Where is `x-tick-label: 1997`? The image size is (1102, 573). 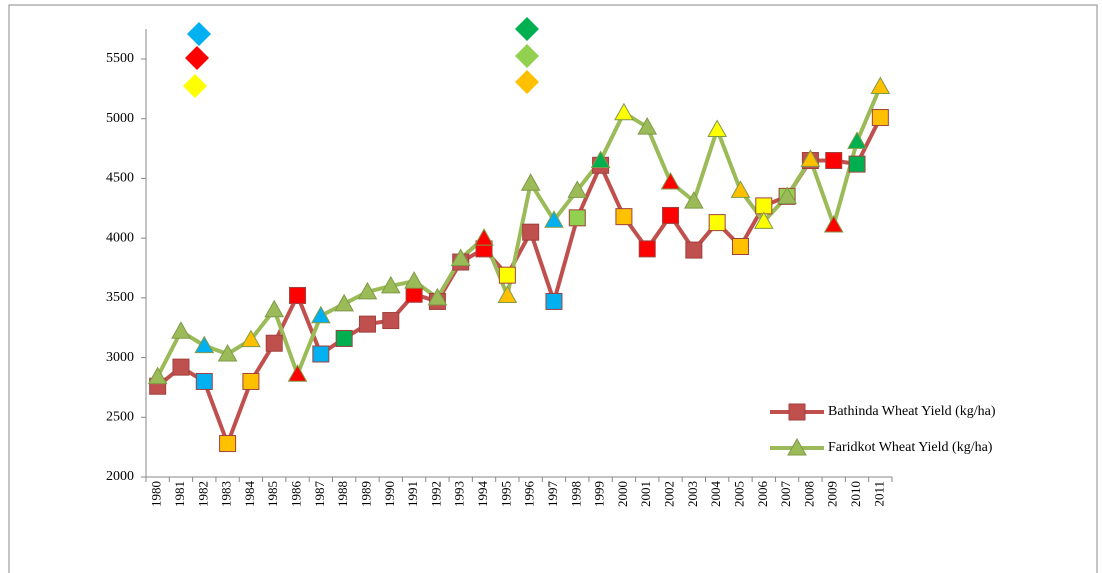 x-tick-label: 1997 is located at coordinates (552, 494).